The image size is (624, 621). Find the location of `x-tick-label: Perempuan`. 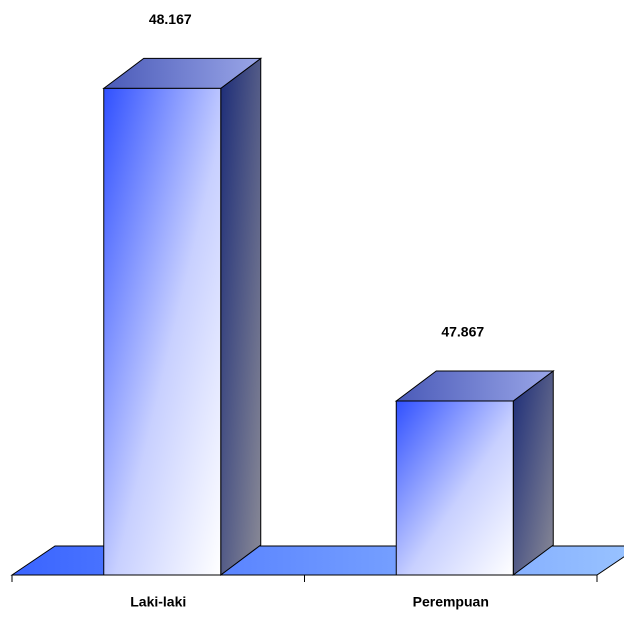

x-tick-label: Perempuan is located at coordinates (451, 602).